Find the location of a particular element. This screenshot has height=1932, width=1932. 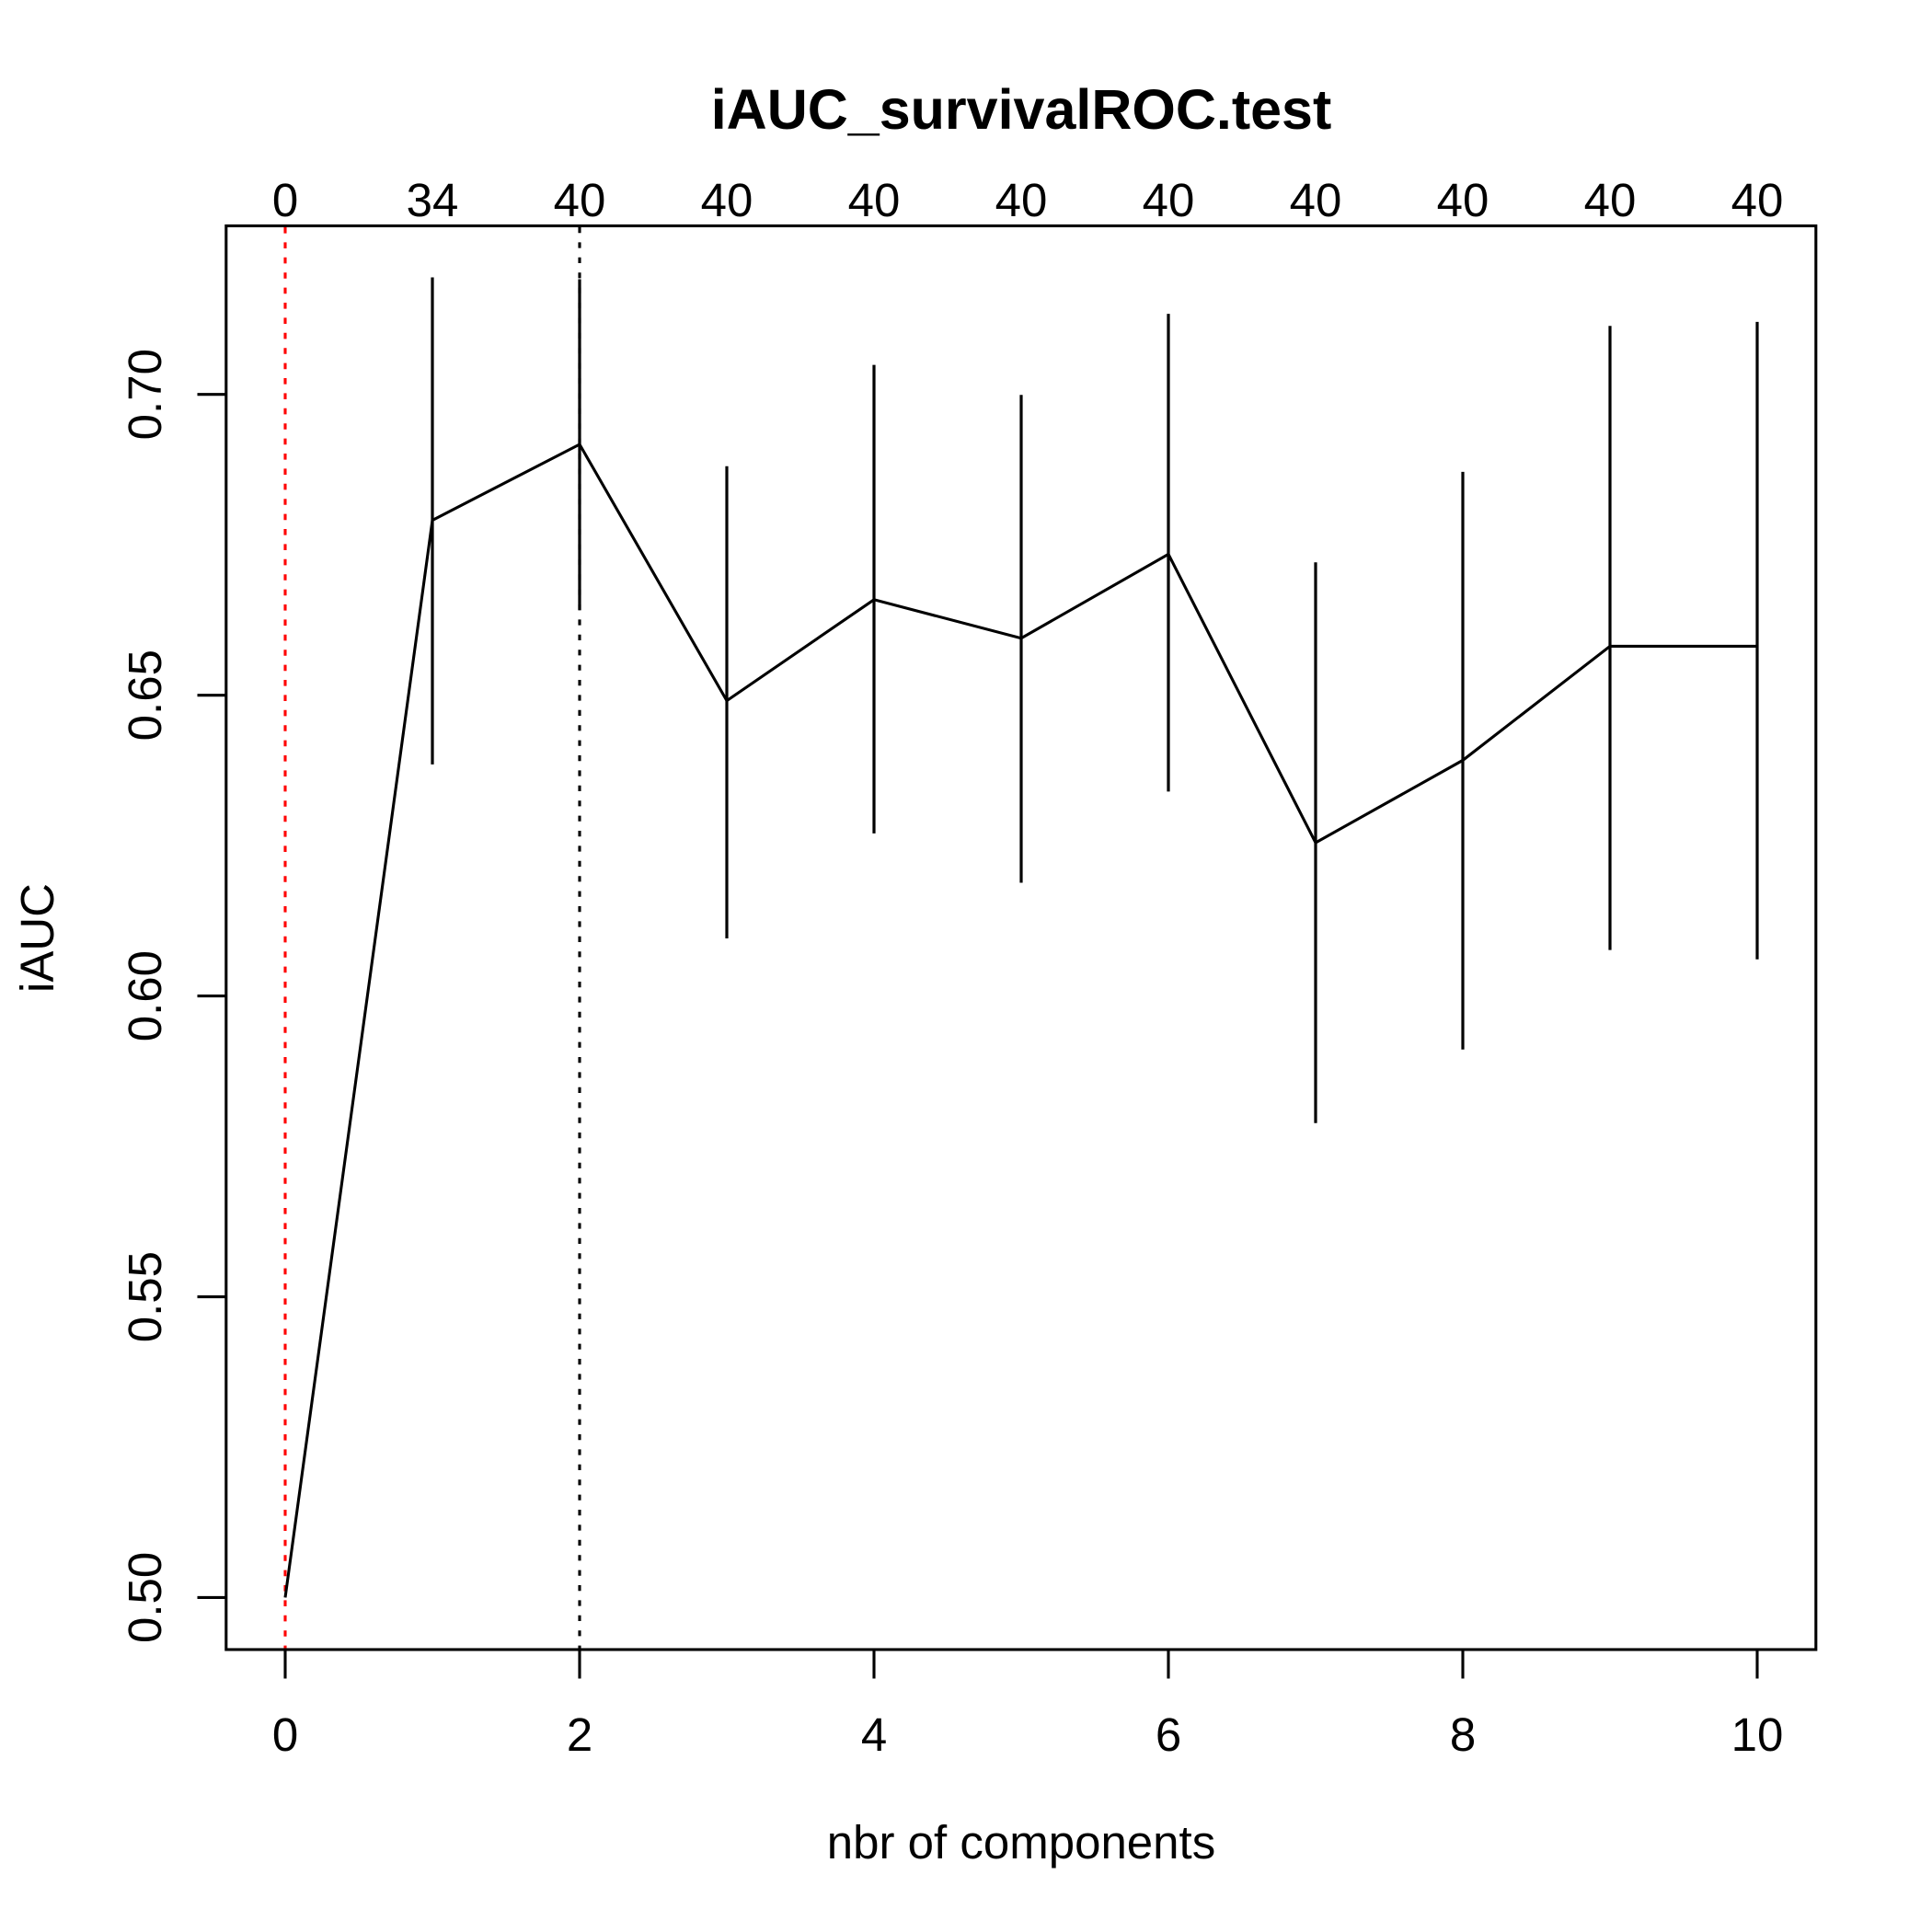

svg-text: 2 is located at coordinates (579, 1734).